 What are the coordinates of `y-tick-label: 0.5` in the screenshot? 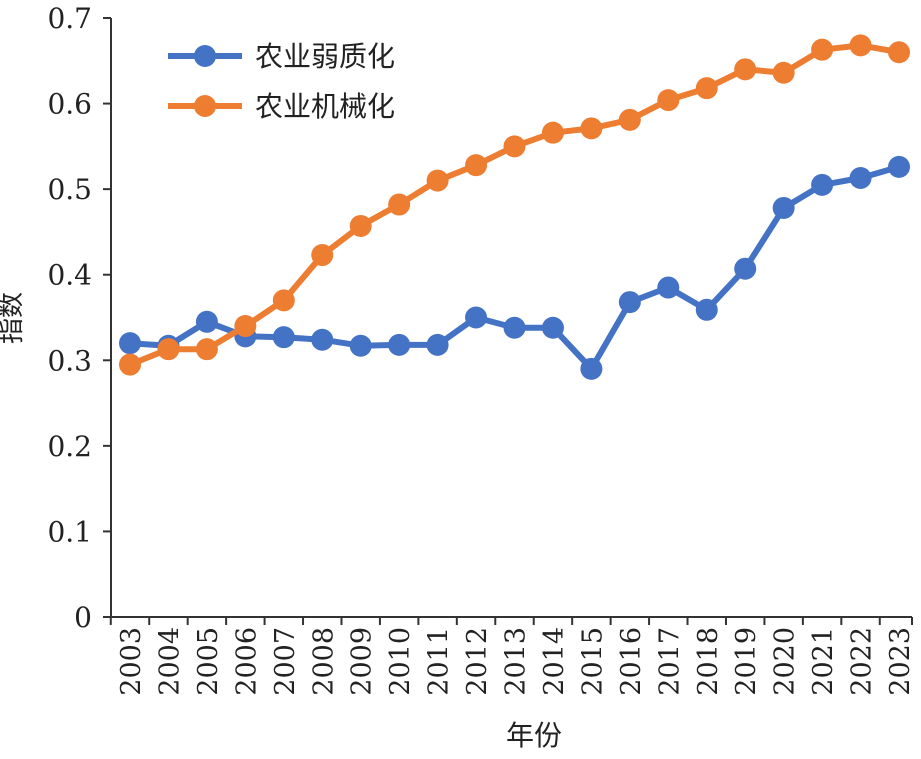 It's located at (69, 189).